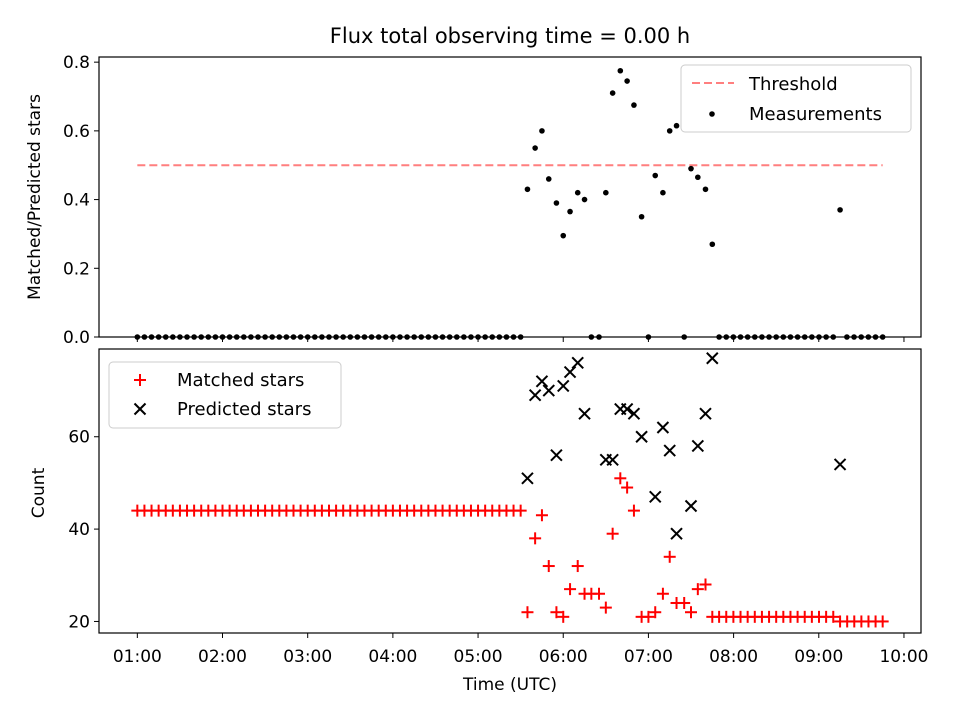  What do you see at coordinates (140, 380) in the screenshot?
I see `legend-matched-swatch` at bounding box center [140, 380].